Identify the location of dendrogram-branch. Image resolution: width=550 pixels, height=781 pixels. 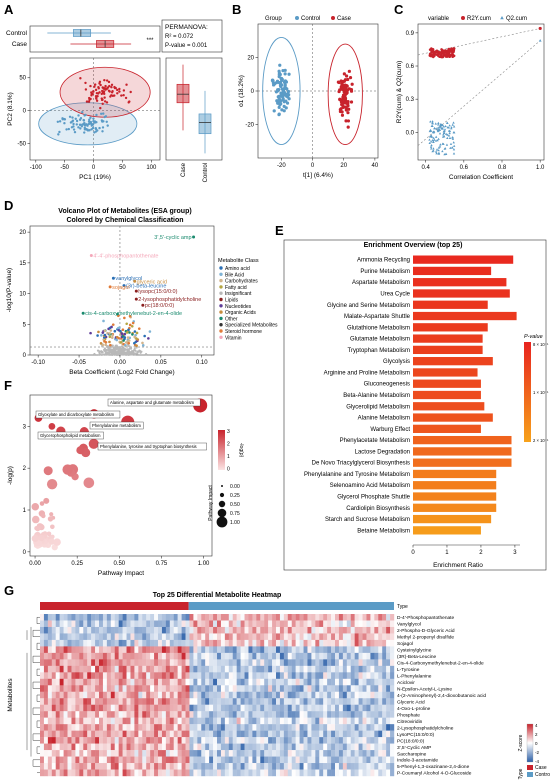
(38, 698).